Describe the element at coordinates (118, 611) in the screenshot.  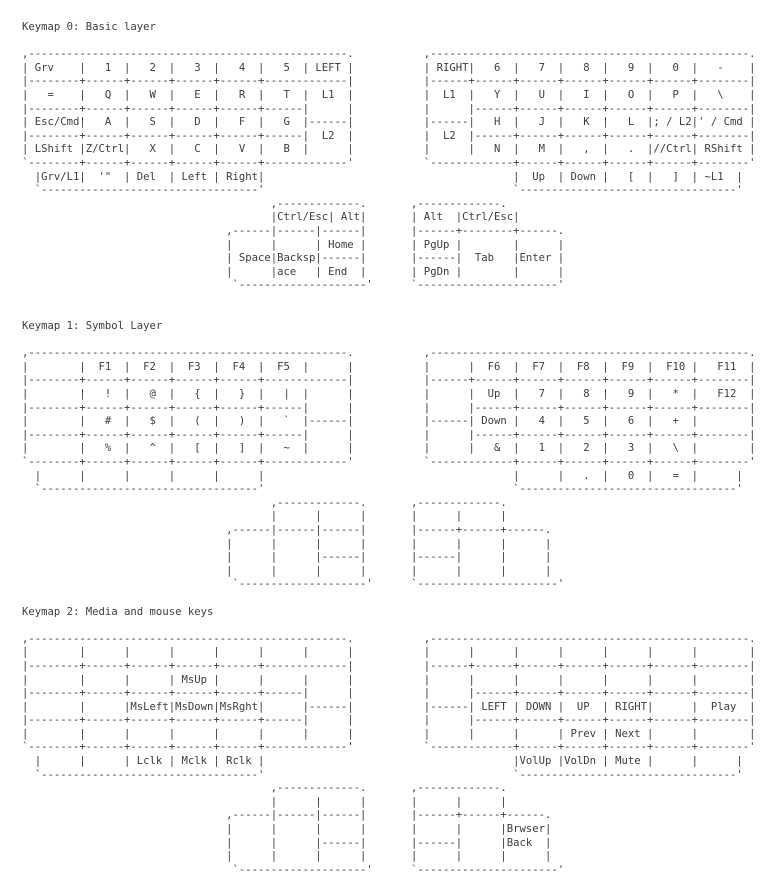
I see `keymap-title-media-mouse: Keymap 2: Media and mouse keys` at that location.